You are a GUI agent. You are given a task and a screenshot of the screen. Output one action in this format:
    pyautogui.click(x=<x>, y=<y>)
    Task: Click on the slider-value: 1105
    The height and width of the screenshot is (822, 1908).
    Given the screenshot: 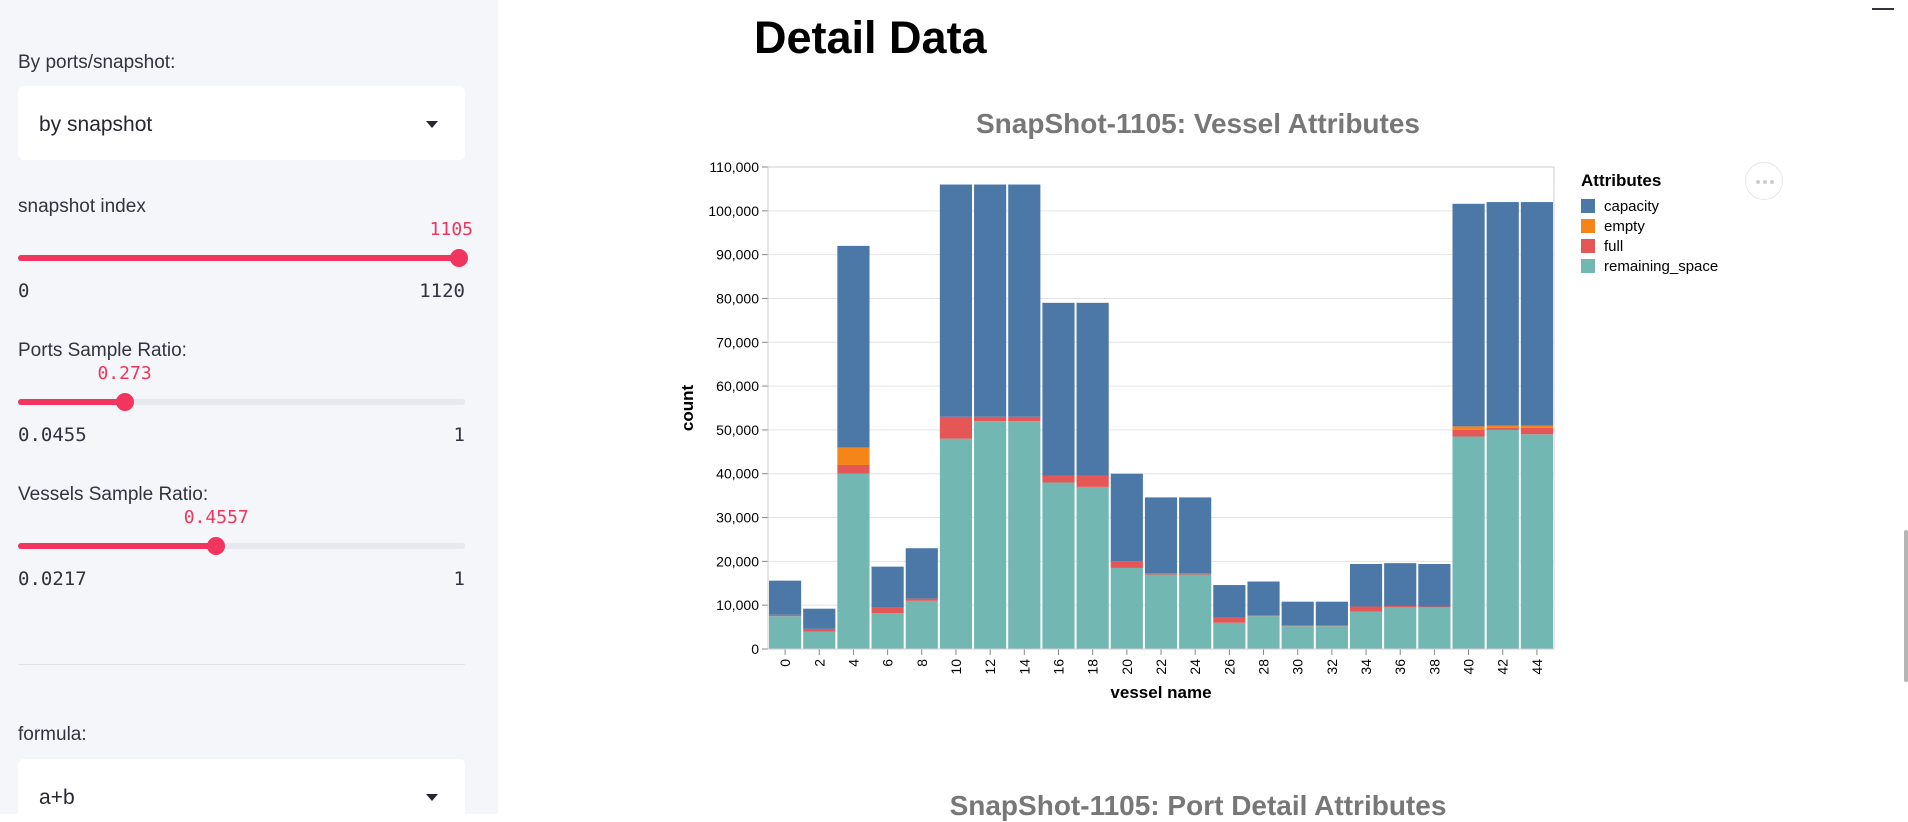 What is the action you would take?
    pyautogui.click(x=451, y=229)
    